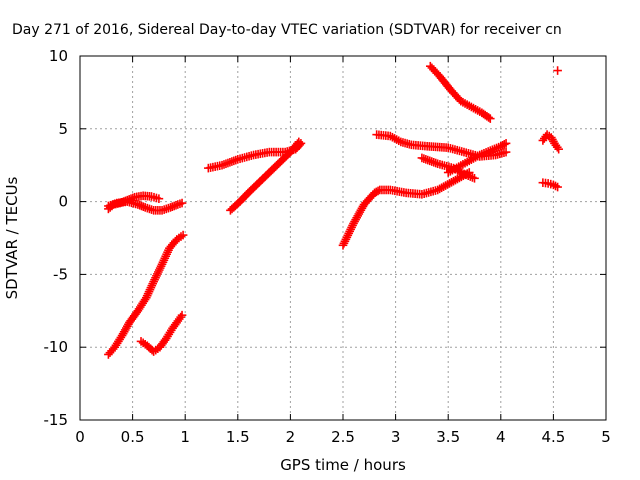 The width and height of the screenshot is (640, 480). What do you see at coordinates (133, 437) in the screenshot?
I see `x-tick-label: 0.5` at bounding box center [133, 437].